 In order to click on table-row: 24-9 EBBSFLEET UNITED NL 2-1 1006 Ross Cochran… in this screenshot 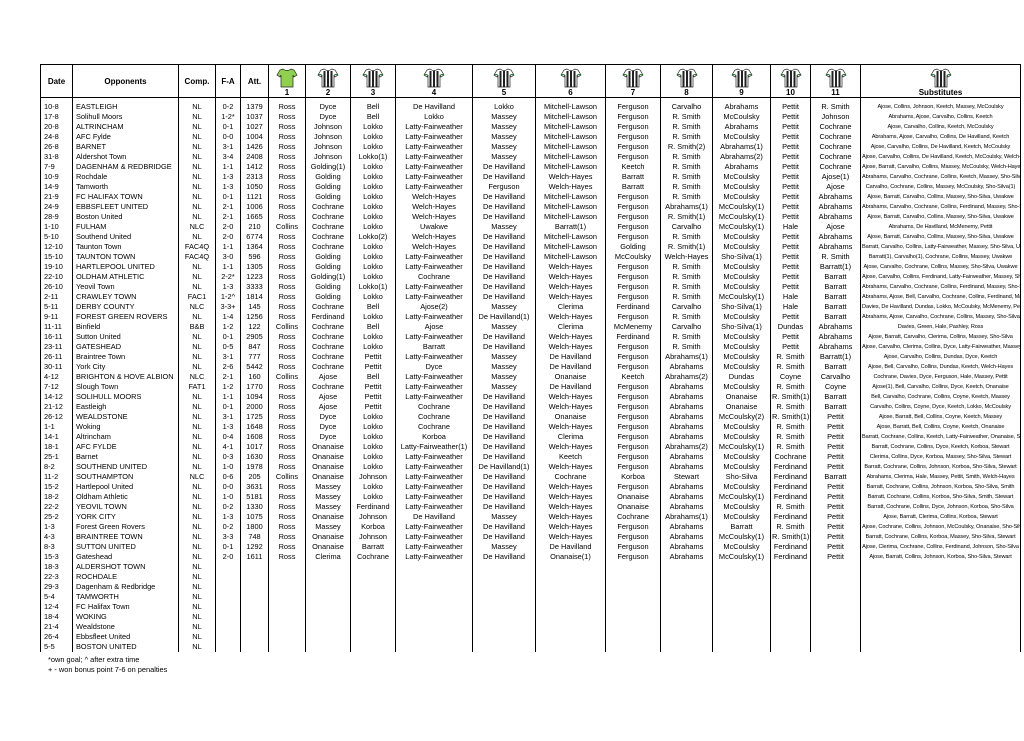, I will do `click(530, 207)`.